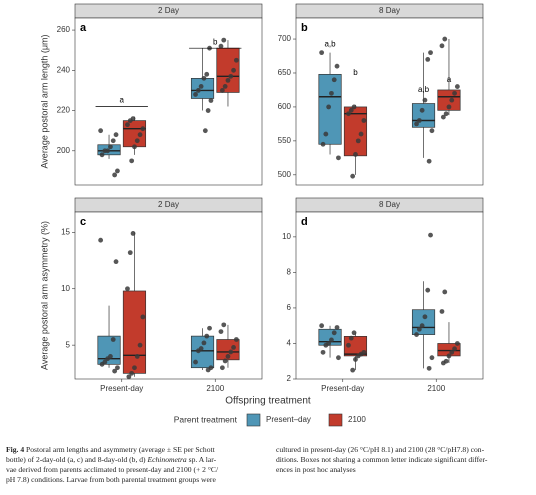 The width and height of the screenshot is (536, 495). Describe the element at coordinates (44, 295) in the screenshot. I see `y-axis-title: Average postoral arm asymmetry (%)` at that location.